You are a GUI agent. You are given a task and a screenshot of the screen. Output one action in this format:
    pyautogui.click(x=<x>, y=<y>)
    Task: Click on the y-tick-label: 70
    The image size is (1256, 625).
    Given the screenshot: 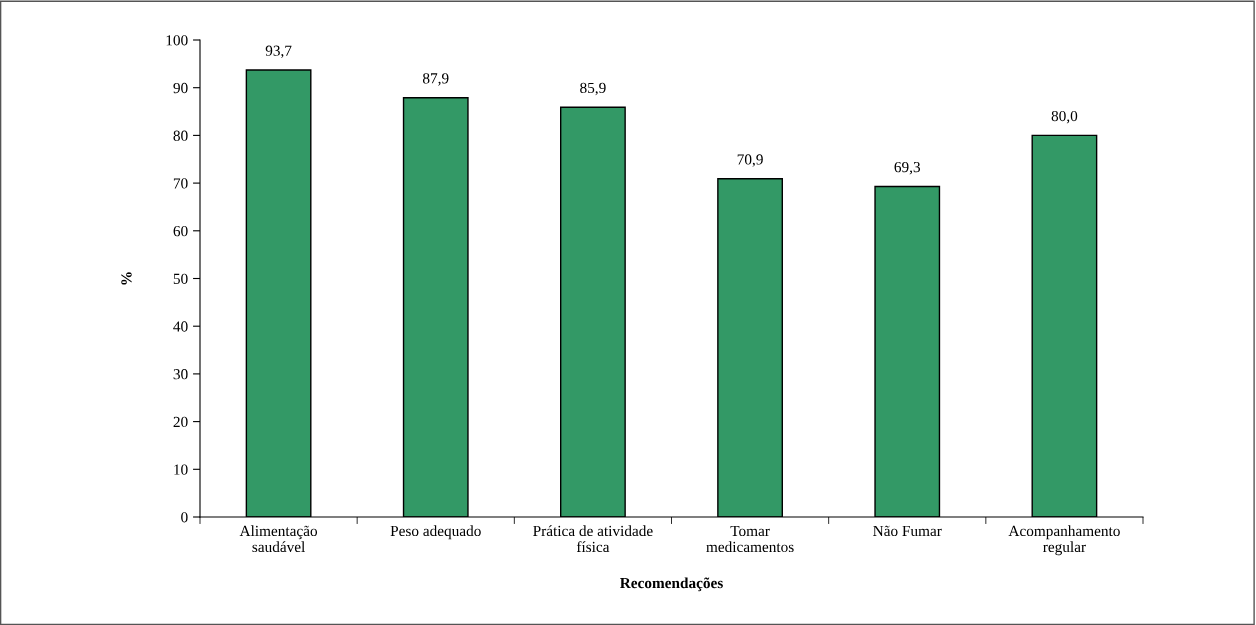 What is the action you would take?
    pyautogui.click(x=180, y=183)
    